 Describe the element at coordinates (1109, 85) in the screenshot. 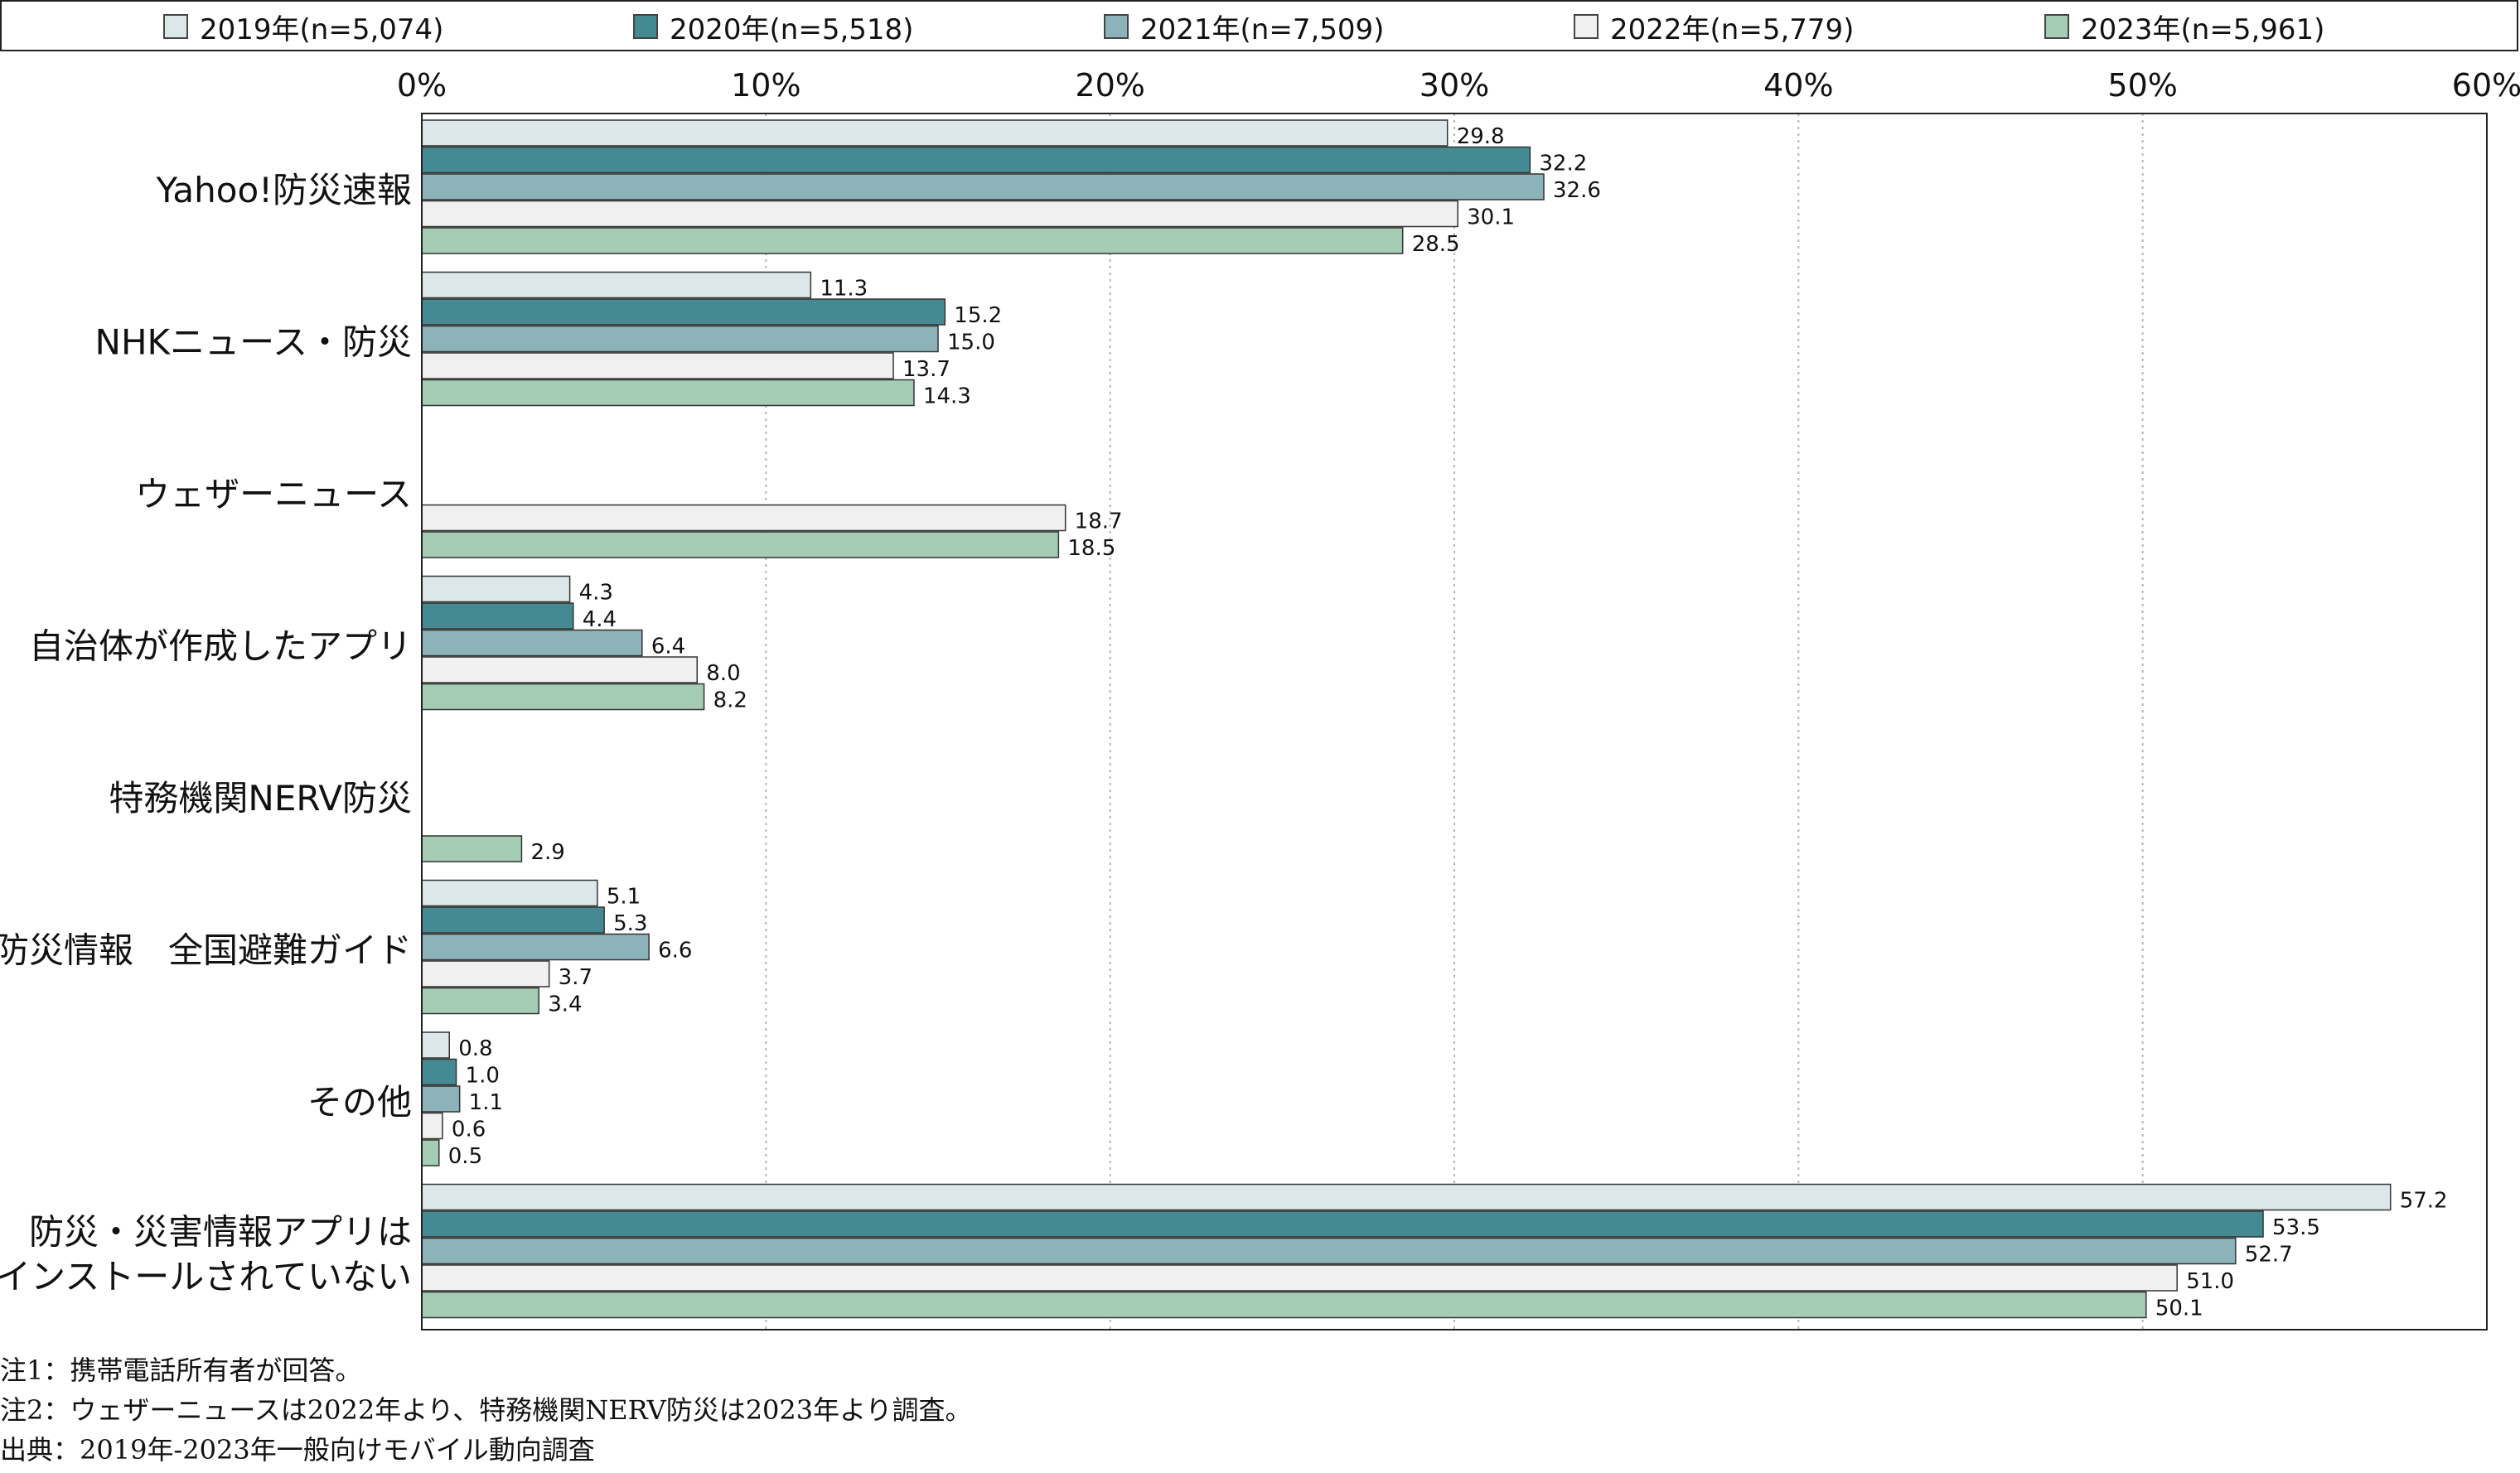

I see `x-tick-label: 20%` at that location.